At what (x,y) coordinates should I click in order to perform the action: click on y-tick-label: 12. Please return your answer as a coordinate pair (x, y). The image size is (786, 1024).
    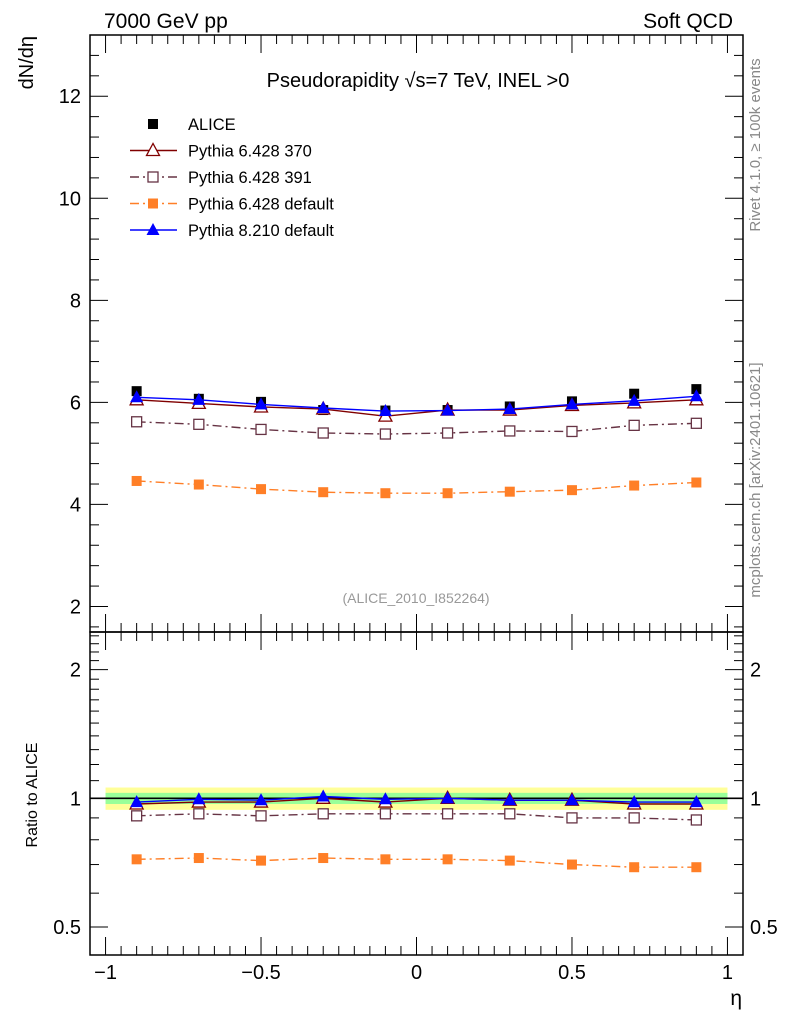
    Looking at the image, I should click on (70, 97).